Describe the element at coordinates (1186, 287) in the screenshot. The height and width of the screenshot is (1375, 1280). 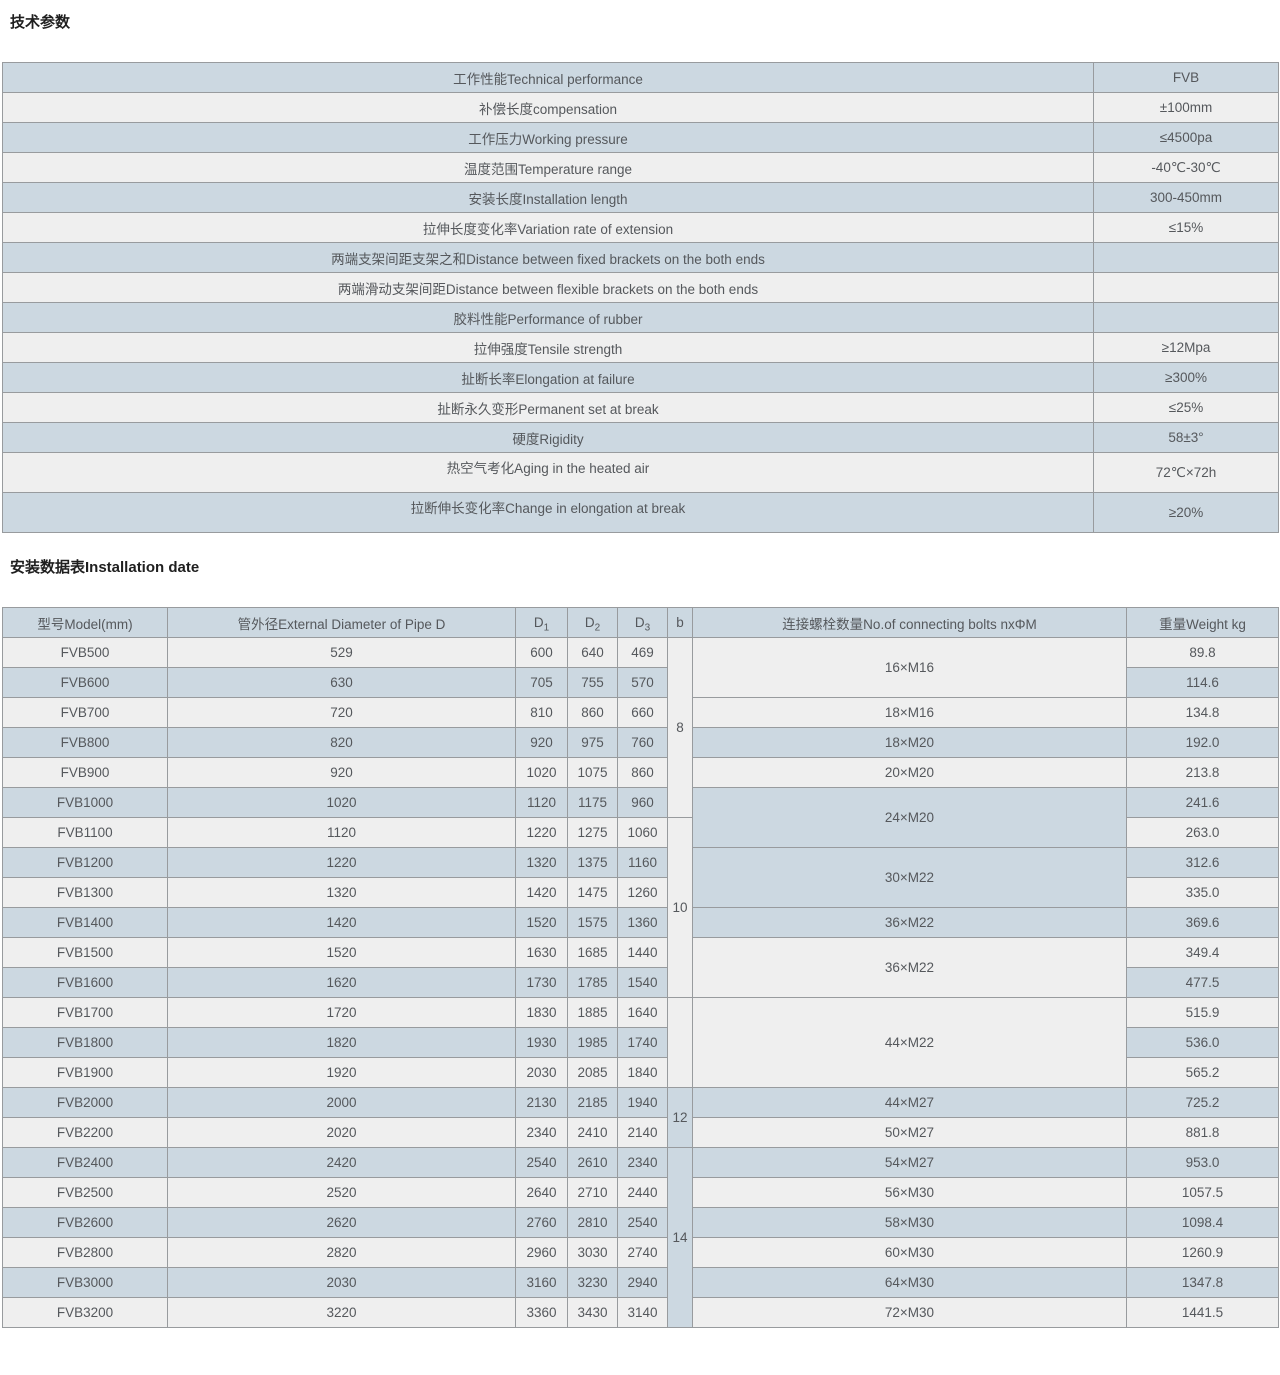
I see `param-value` at that location.